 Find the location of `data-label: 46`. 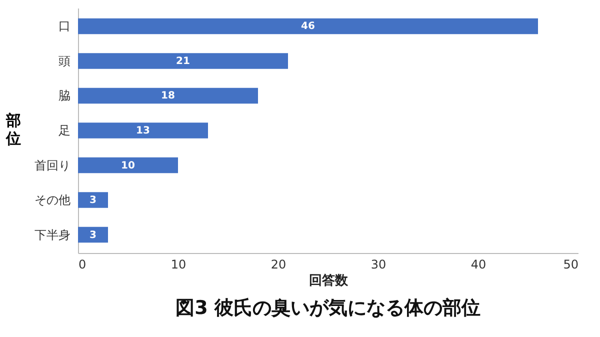

data-label: 46 is located at coordinates (308, 26).